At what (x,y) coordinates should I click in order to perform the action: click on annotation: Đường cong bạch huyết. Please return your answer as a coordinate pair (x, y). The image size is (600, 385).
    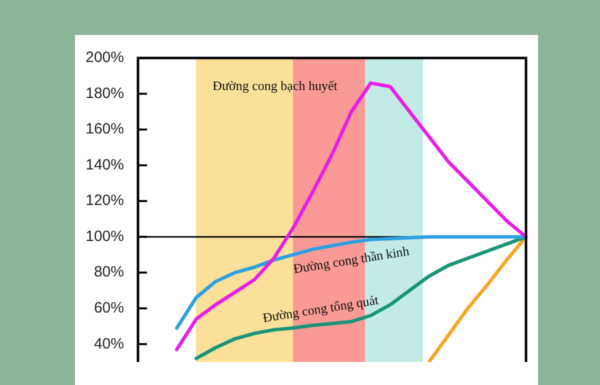
    Looking at the image, I should click on (275, 85).